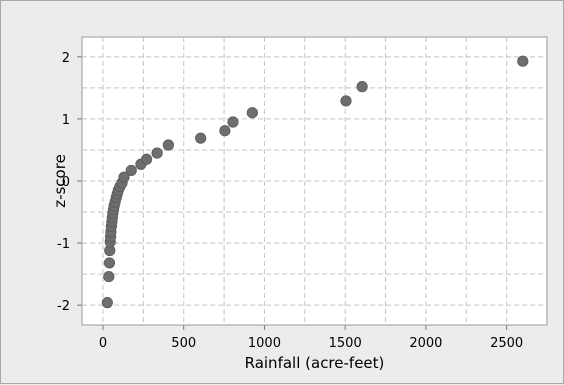 This screenshot has width=564, height=385. I want to click on y-tick-label: 1, so click(66, 120).